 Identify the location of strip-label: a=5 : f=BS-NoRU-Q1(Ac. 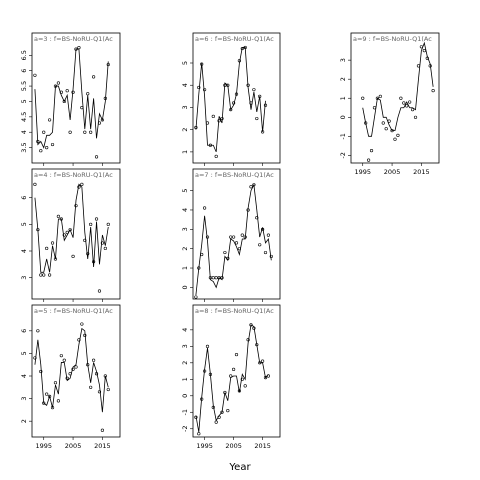
(73, 311).